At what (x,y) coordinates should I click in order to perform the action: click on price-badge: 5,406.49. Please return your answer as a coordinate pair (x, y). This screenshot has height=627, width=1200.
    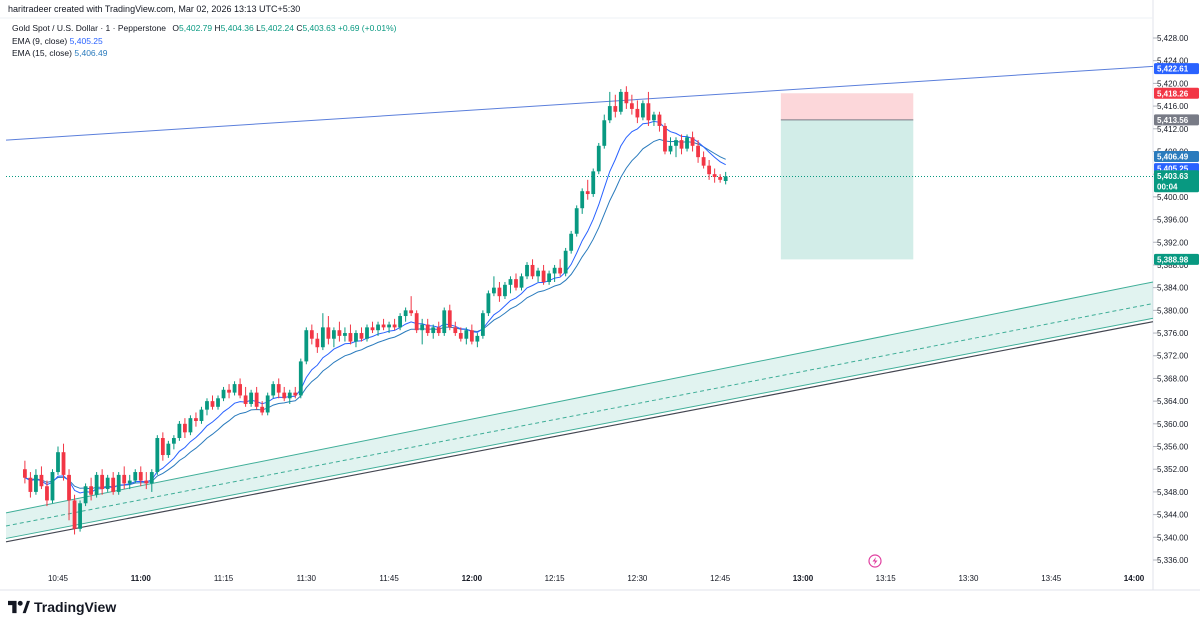
    Looking at the image, I should click on (1176, 157).